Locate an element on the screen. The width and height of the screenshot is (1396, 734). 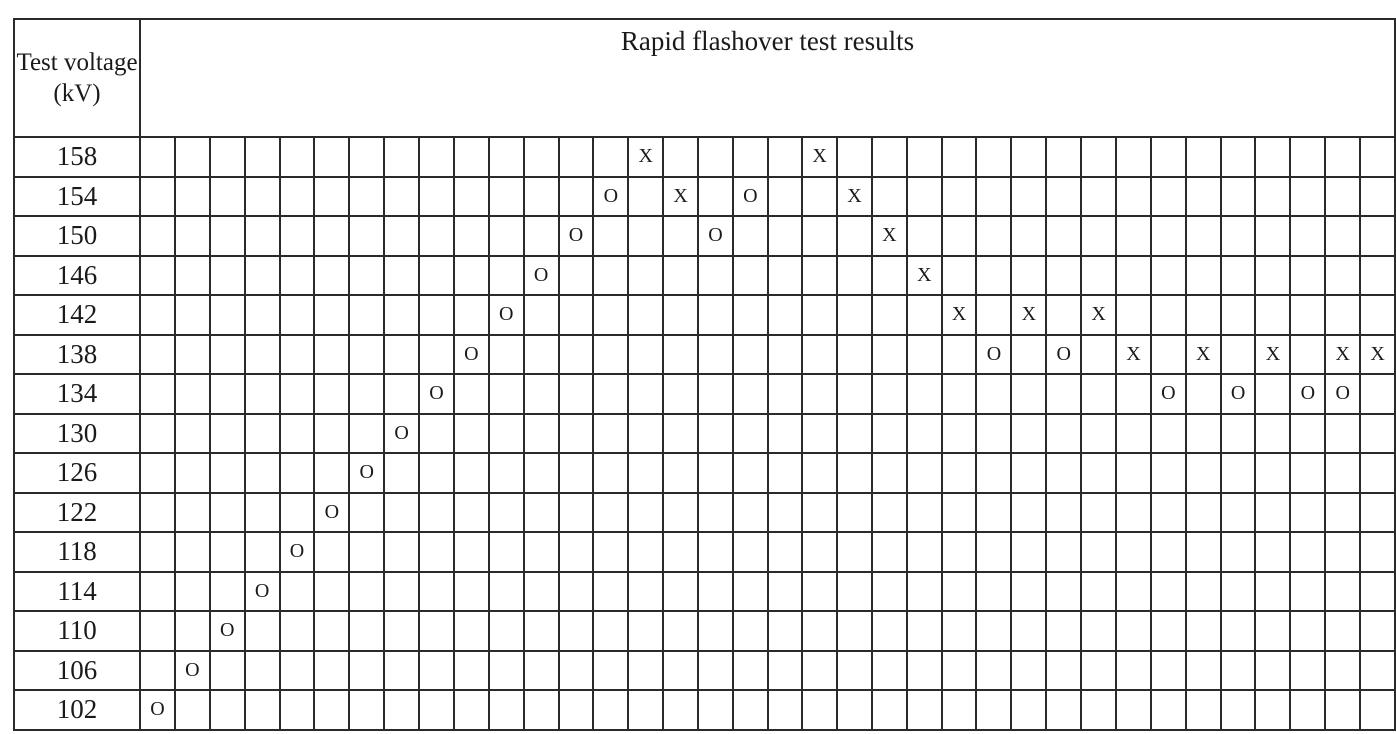
voltage-cell: 146 is located at coordinates (77, 275).